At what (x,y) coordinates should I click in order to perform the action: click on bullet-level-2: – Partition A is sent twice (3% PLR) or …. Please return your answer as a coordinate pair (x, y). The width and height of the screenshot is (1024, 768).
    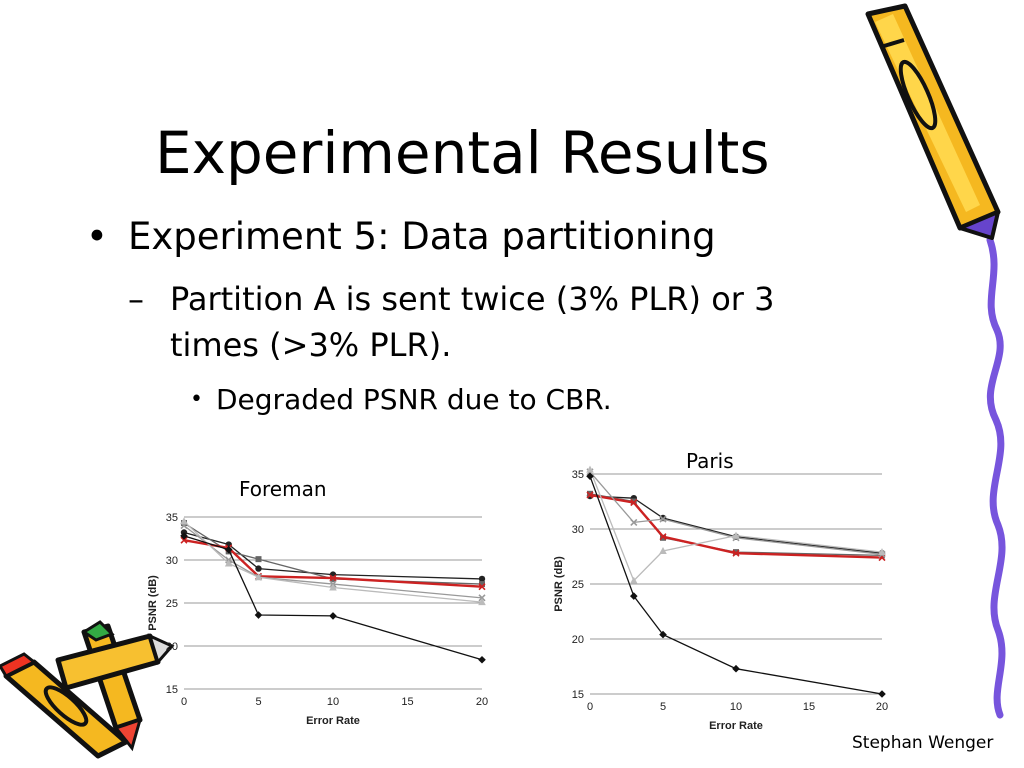
    Looking at the image, I should click on (498, 322).